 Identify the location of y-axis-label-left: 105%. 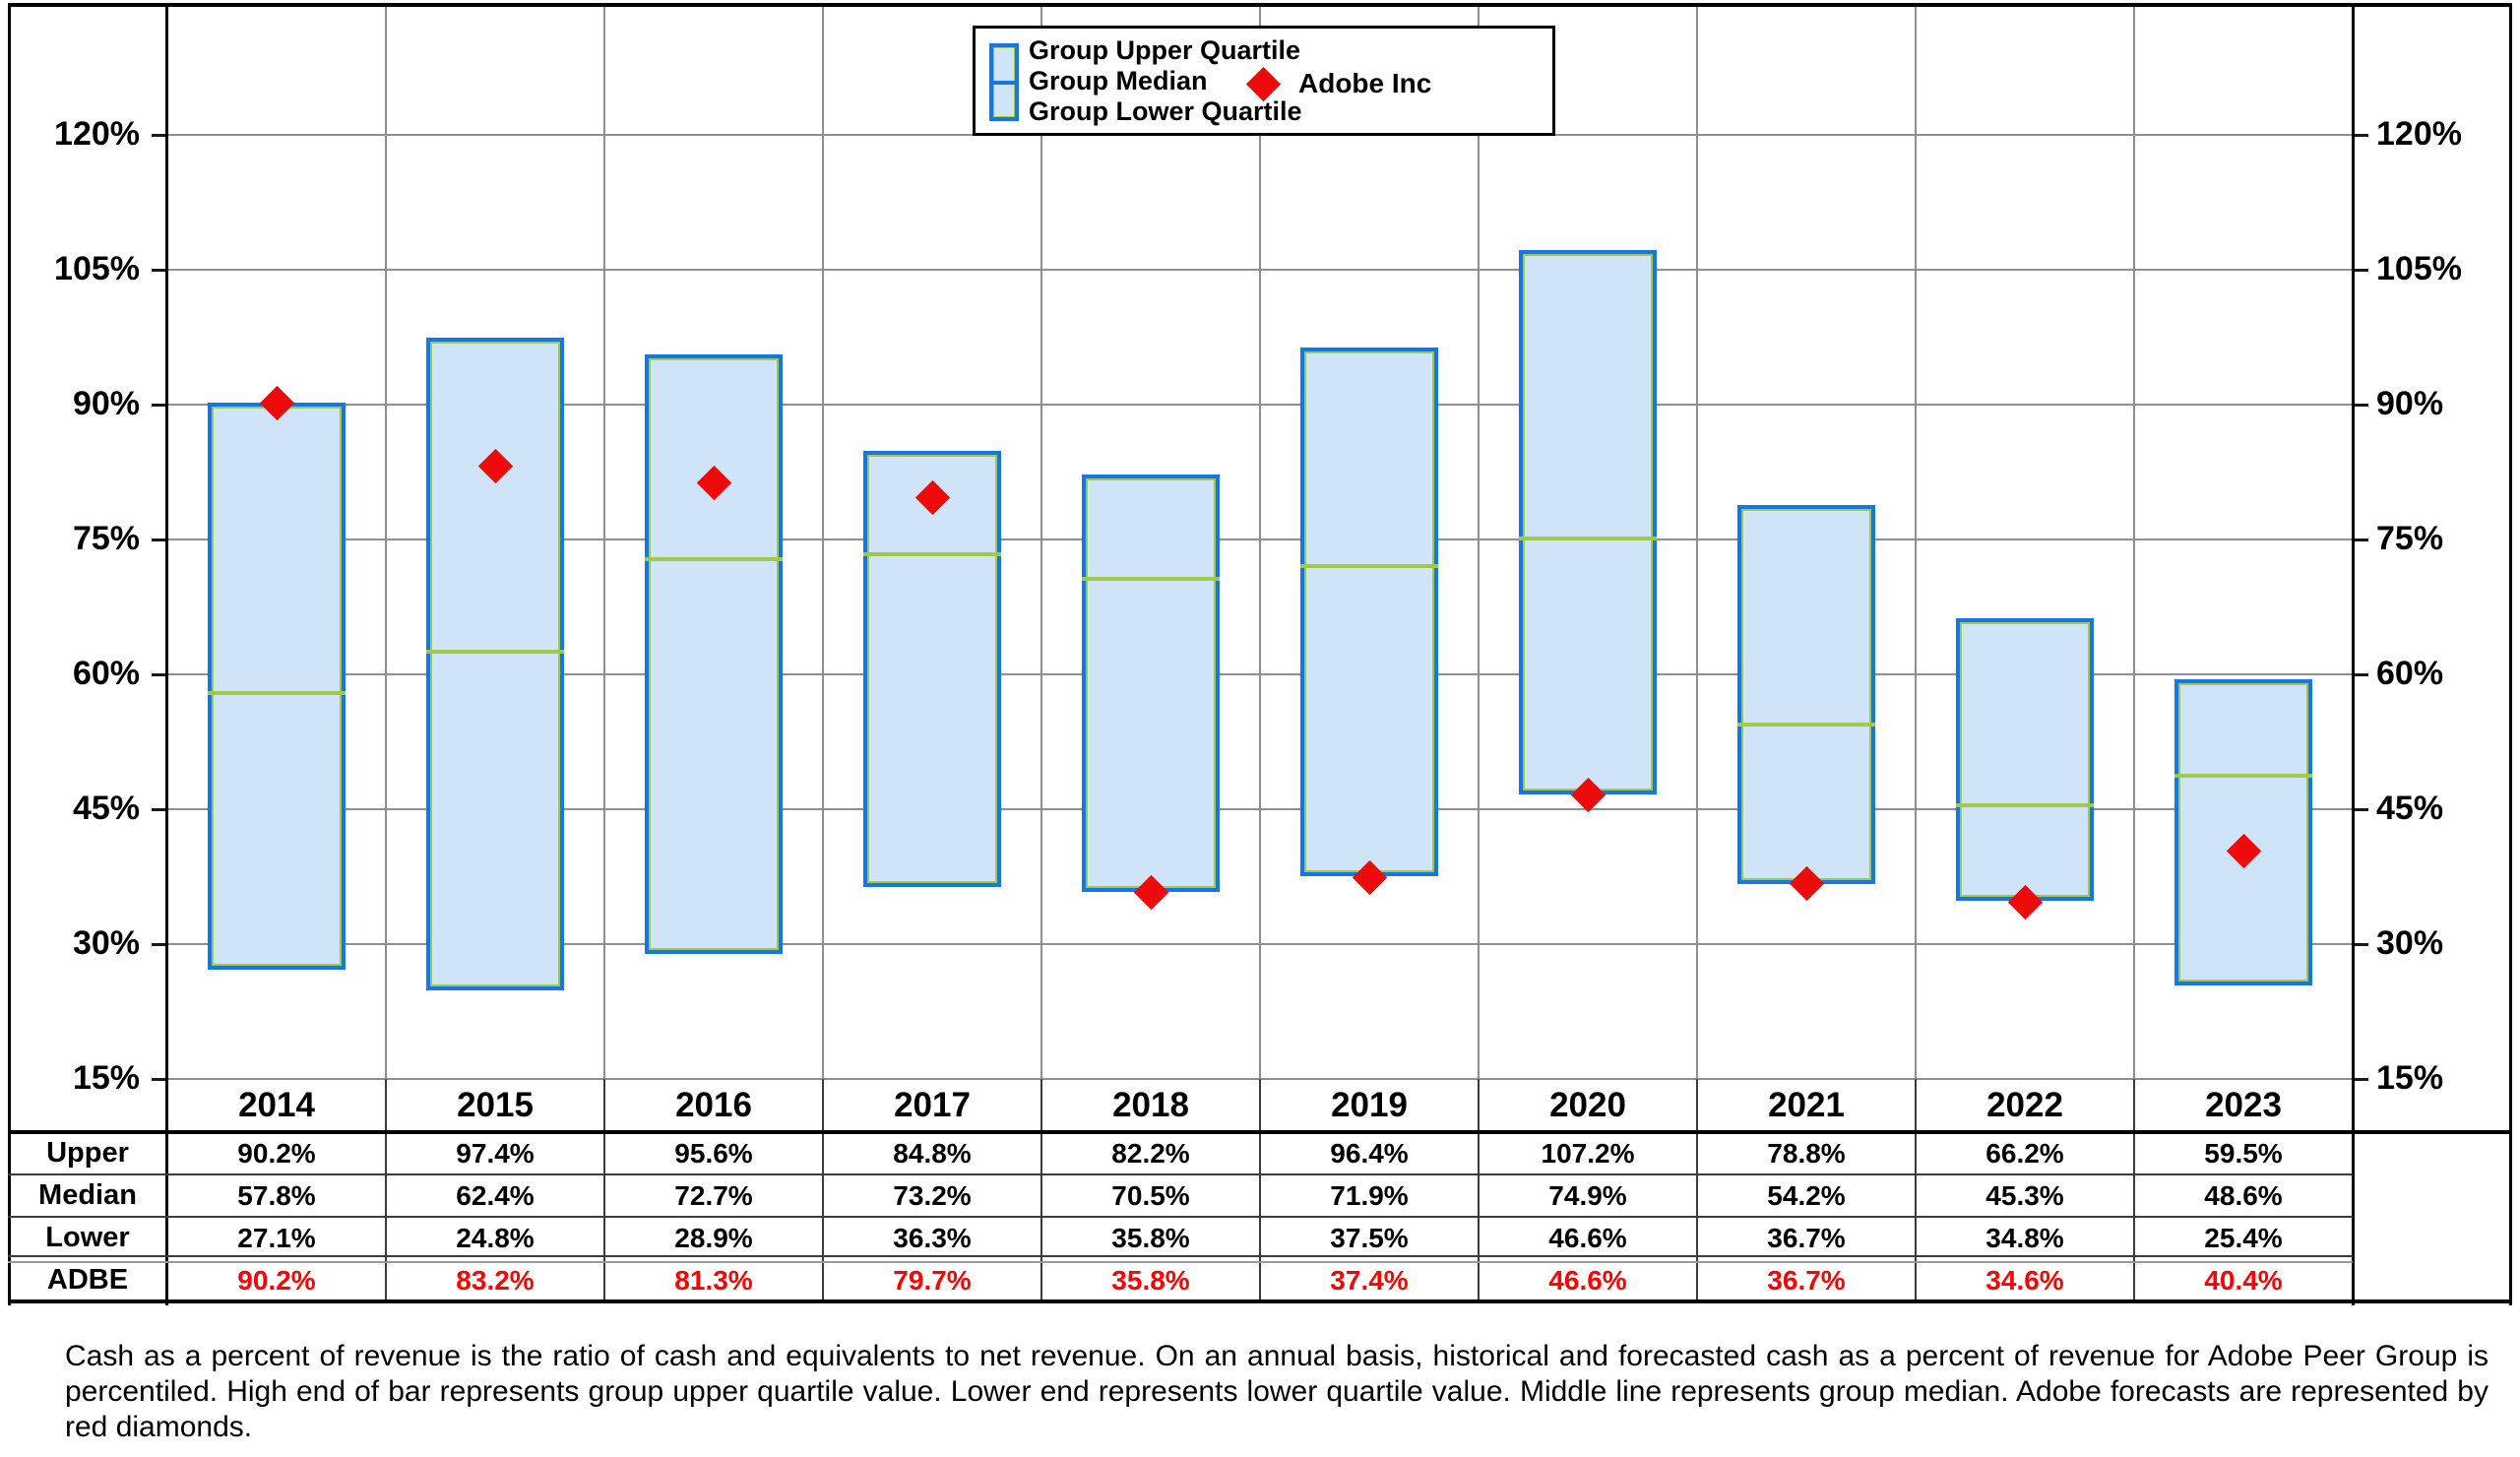
(97, 268).